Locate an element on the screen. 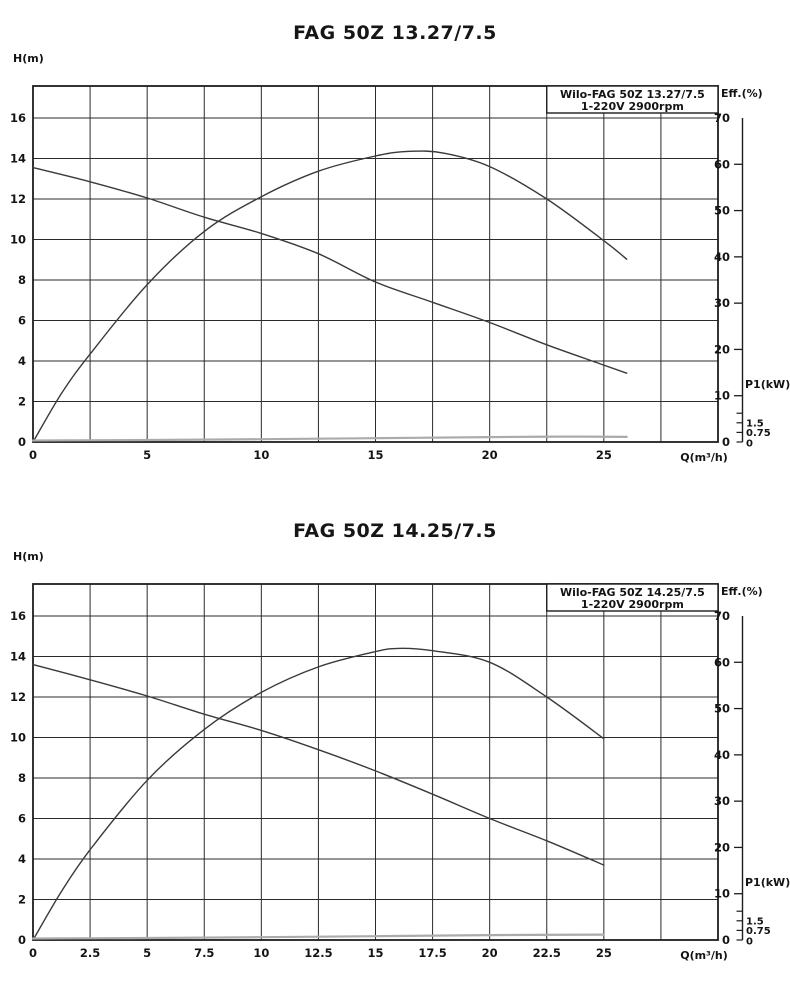  q-tick-label: 22.5 is located at coordinates (547, 953).